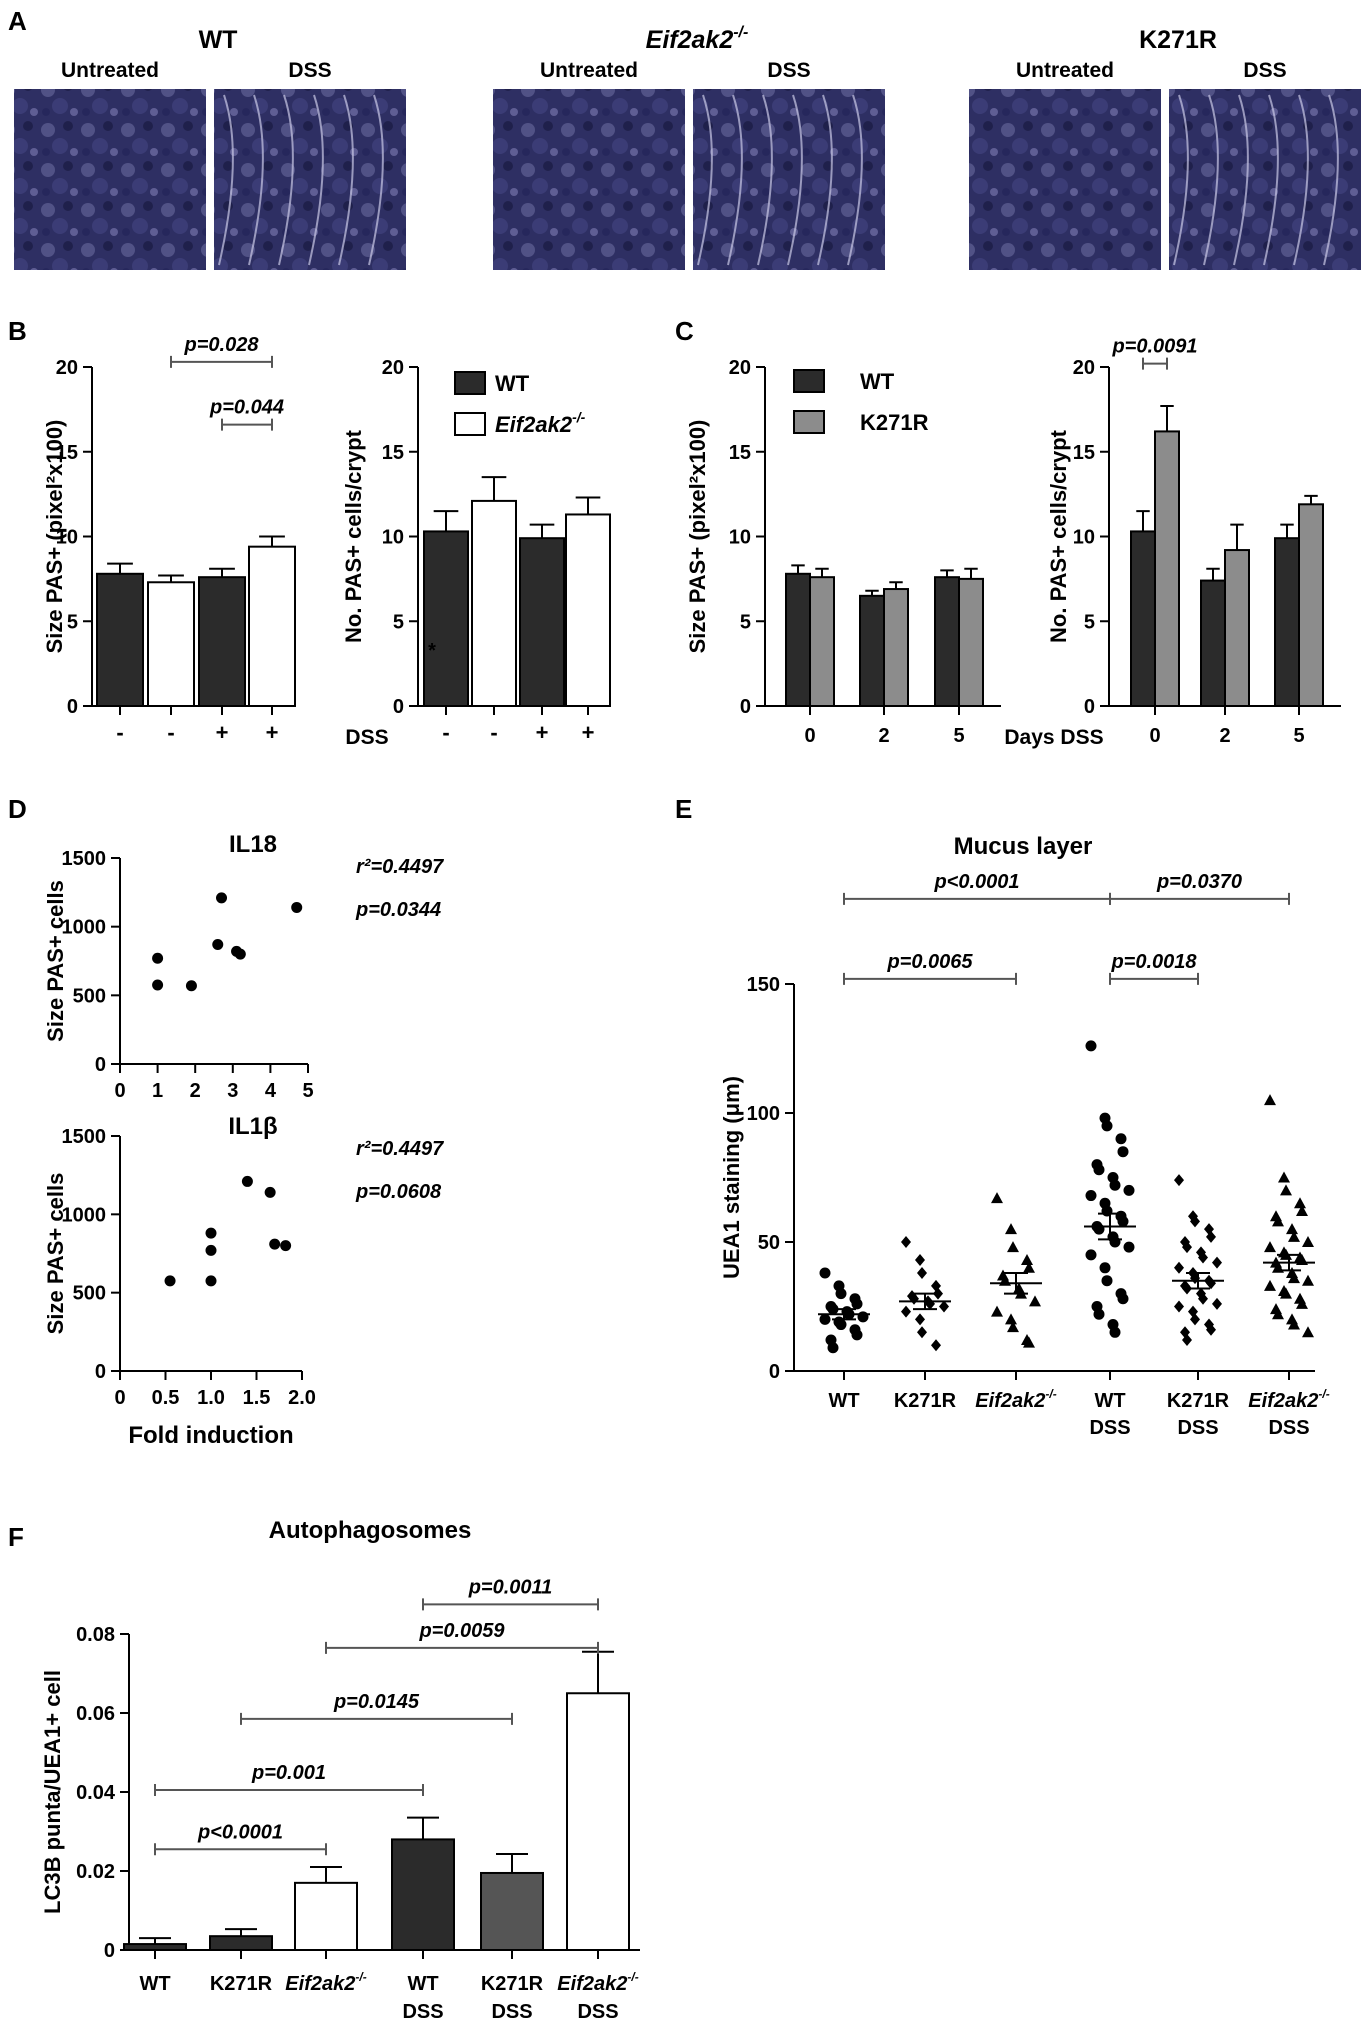 The image size is (1369, 2032). I want to click on chart-C2-y-tick-label: 20, so click(1084, 368).